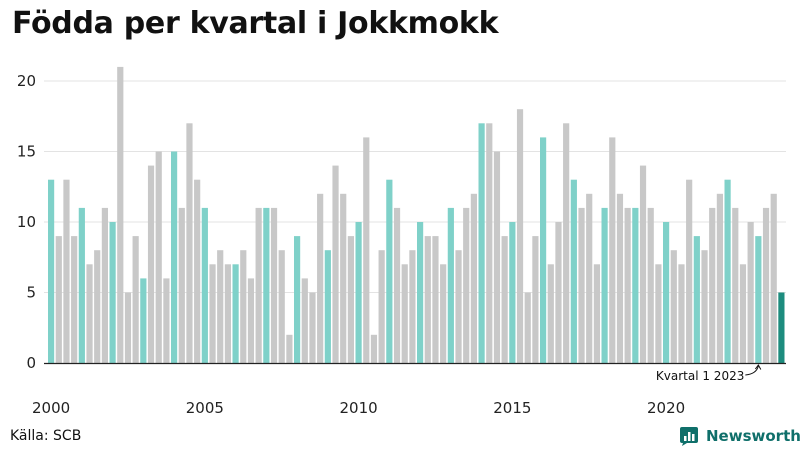 The image size is (800, 450). What do you see at coordinates (255, 23) in the screenshot?
I see `chart-title: Födda per kvartal i Jokkmokk` at bounding box center [255, 23].